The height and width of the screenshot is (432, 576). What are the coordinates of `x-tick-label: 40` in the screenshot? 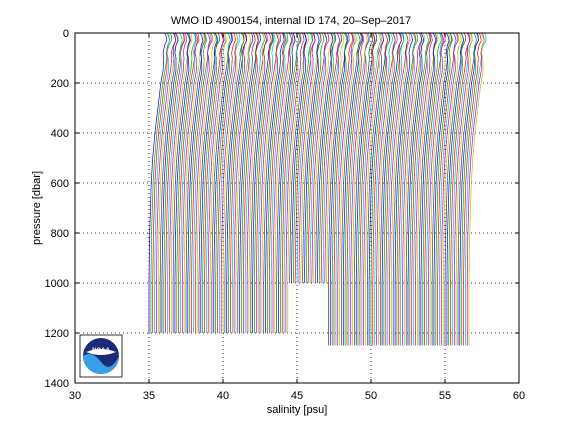 It's located at (223, 396).